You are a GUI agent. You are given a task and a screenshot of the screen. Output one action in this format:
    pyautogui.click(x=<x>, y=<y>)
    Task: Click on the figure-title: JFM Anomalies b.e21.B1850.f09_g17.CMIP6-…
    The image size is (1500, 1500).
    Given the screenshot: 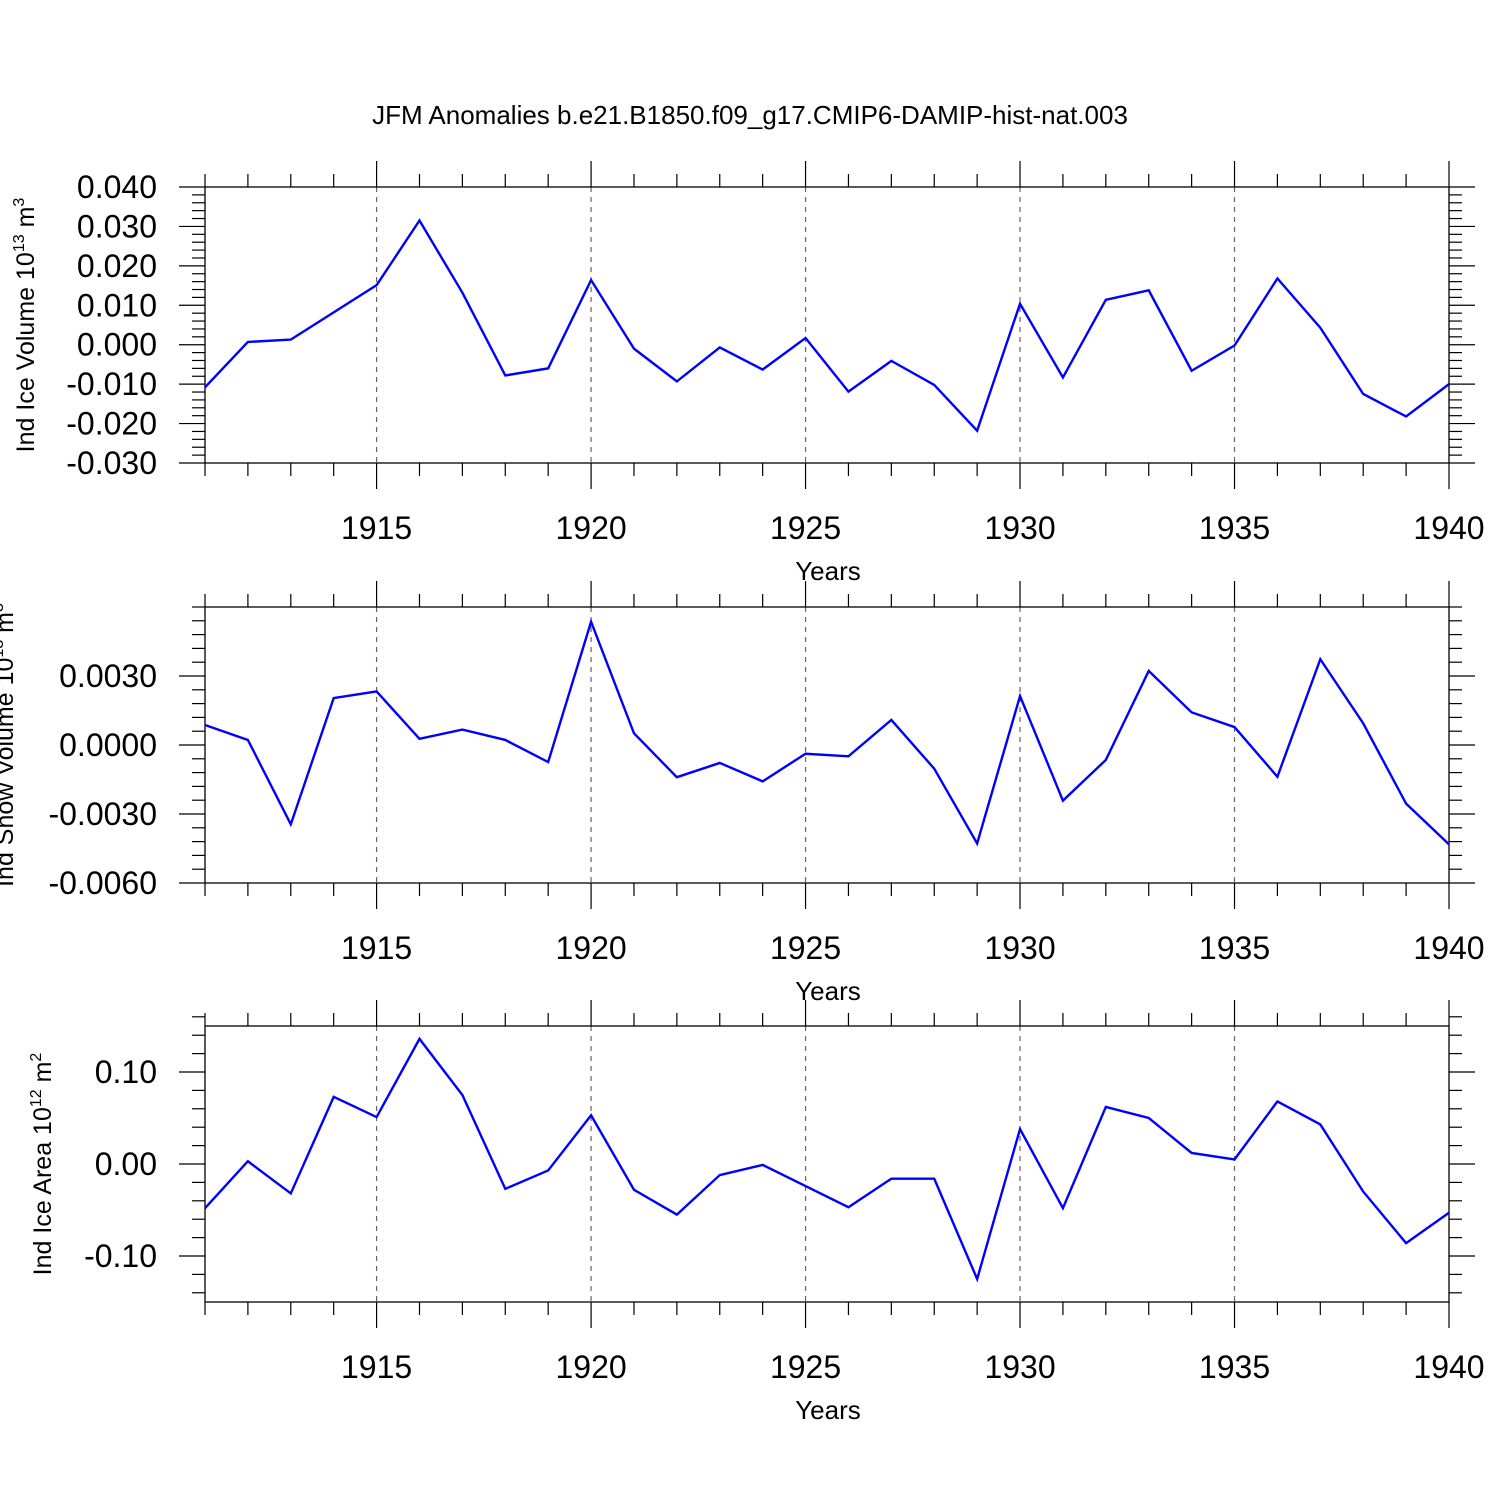 What is the action you would take?
    pyautogui.click(x=750, y=115)
    